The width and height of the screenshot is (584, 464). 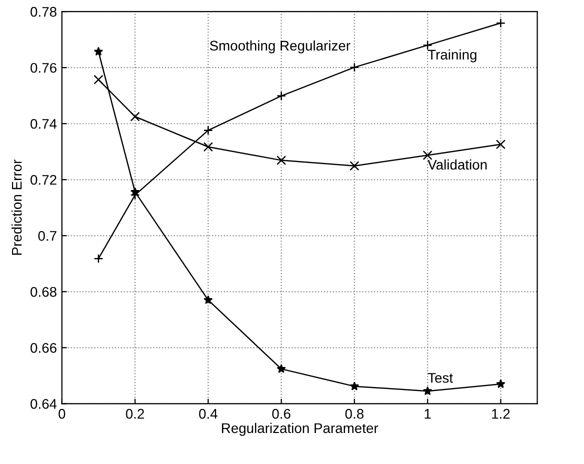 What do you see at coordinates (43, 291) in the screenshot?
I see `y-tick-label: 0.68` at bounding box center [43, 291].